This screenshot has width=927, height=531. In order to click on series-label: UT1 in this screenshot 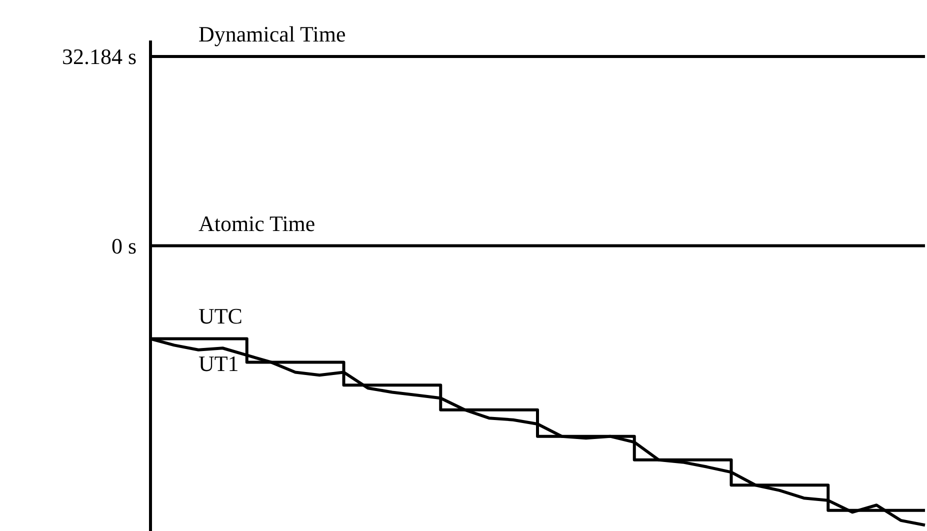, I will do `click(218, 363)`.